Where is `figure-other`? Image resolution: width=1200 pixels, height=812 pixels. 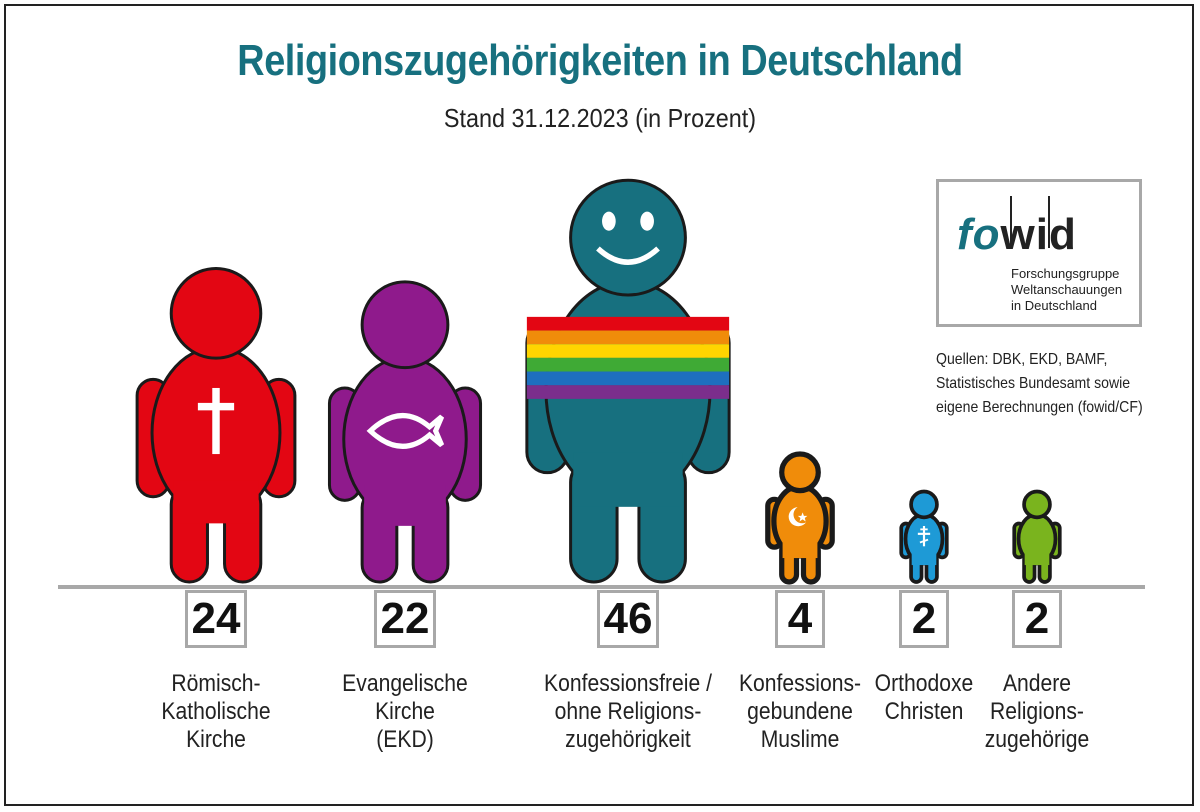
figure-other is located at coordinates (1037, 536).